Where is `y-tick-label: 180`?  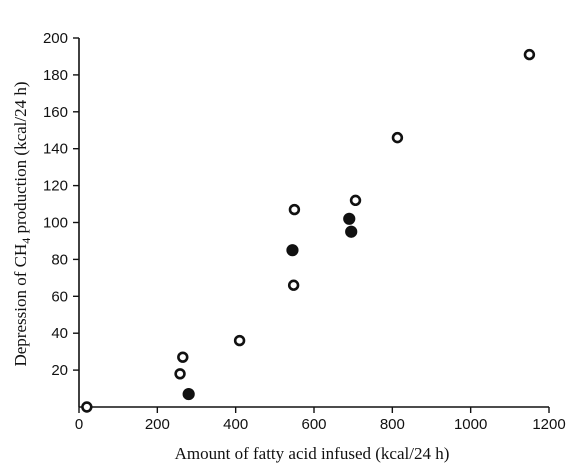 y-tick-label: 180 is located at coordinates (55, 75).